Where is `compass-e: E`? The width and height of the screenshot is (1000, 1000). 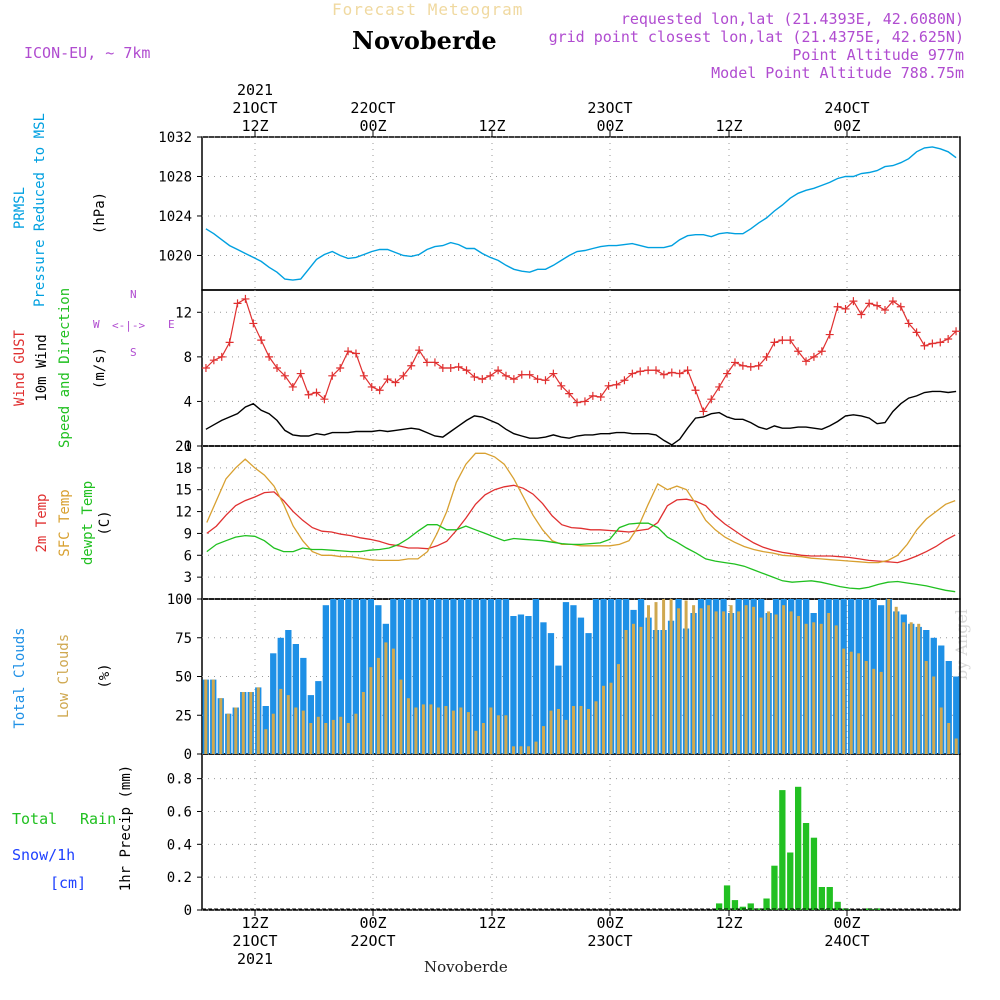
compass-e: E is located at coordinates (171, 324).